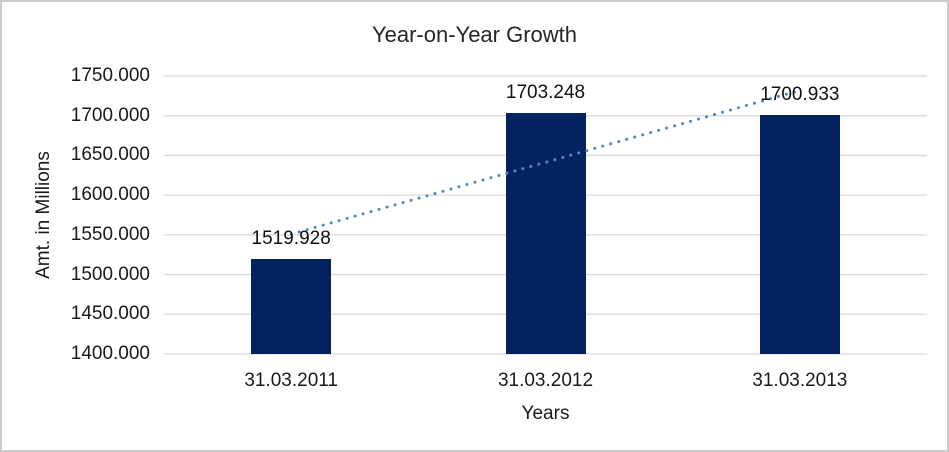 The height and width of the screenshot is (452, 949). Describe the element at coordinates (110, 274) in the screenshot. I see `y-tick-label: 1500.000` at that location.